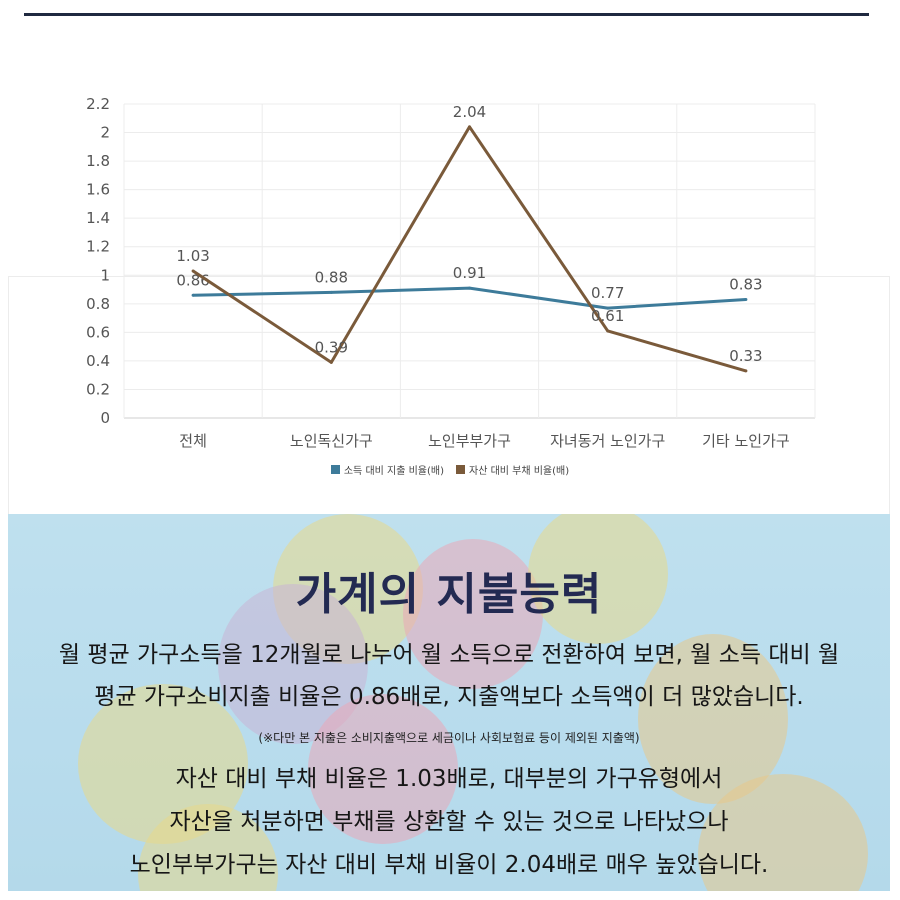 The image size is (900, 900). Describe the element at coordinates (450, 469) in the screenshot. I see `chart-legend: 소득 대비 지출 비율(배) 자산 대비 부채 비율(배)` at that location.